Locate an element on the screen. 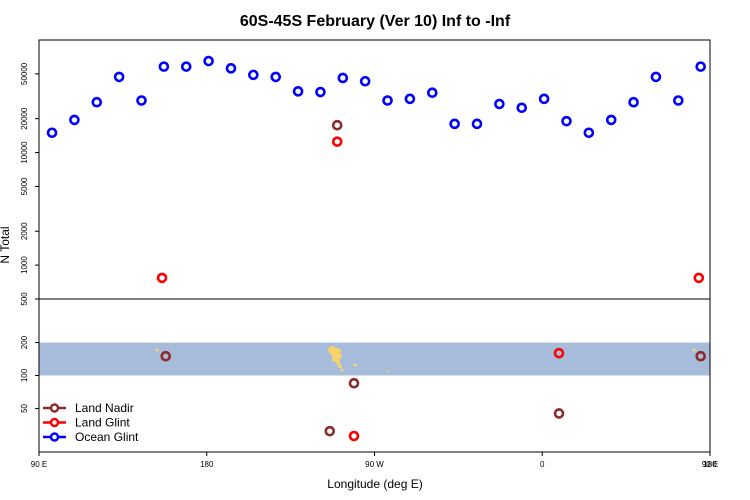 The image size is (750, 500). x-axis-label: Longitude (deg E) is located at coordinates (374, 484).